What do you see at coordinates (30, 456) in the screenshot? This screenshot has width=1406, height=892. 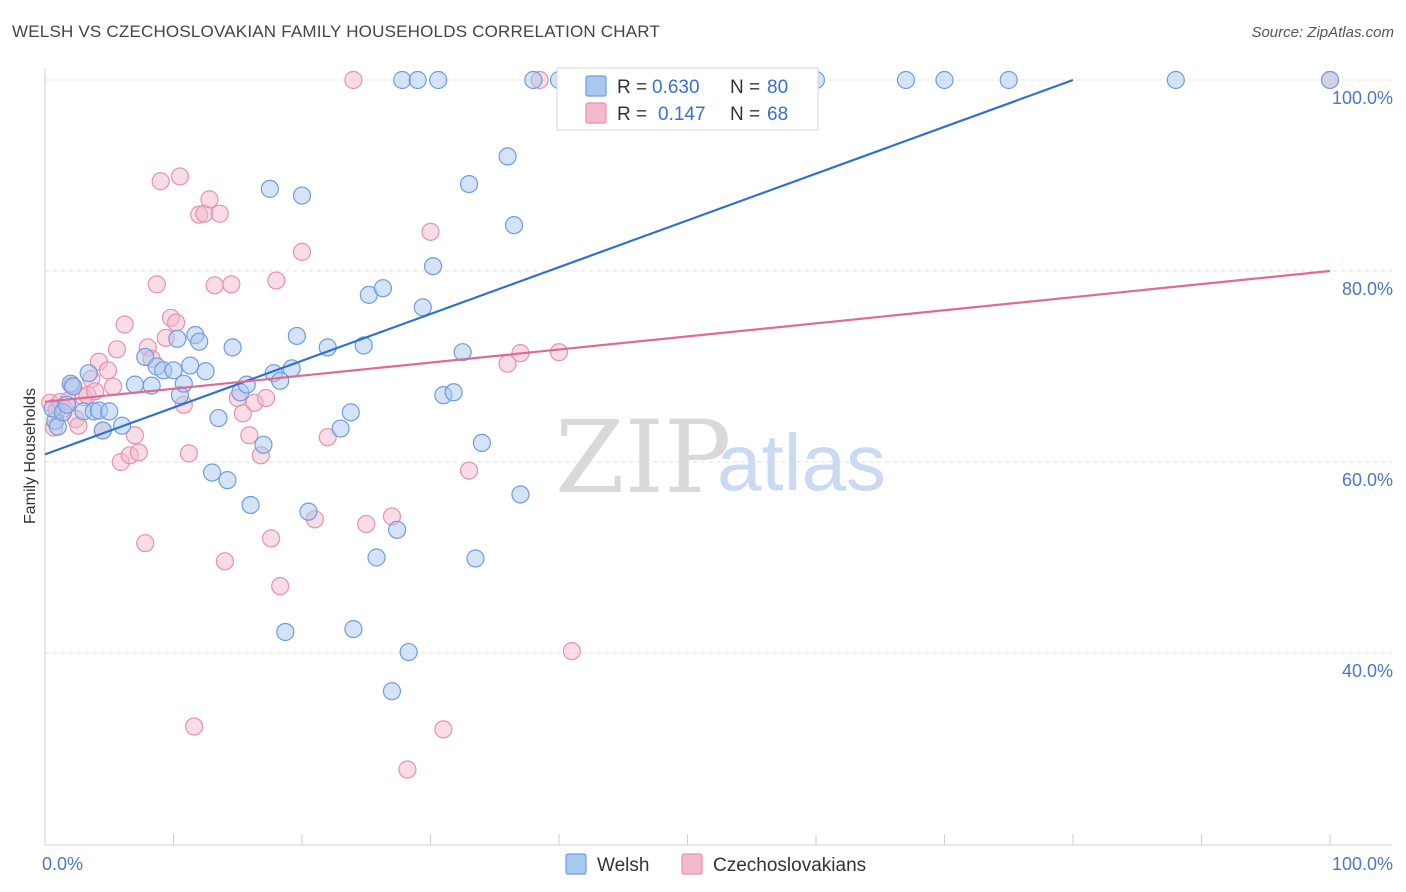 I see `y-axis-label: Family Households` at bounding box center [30, 456].